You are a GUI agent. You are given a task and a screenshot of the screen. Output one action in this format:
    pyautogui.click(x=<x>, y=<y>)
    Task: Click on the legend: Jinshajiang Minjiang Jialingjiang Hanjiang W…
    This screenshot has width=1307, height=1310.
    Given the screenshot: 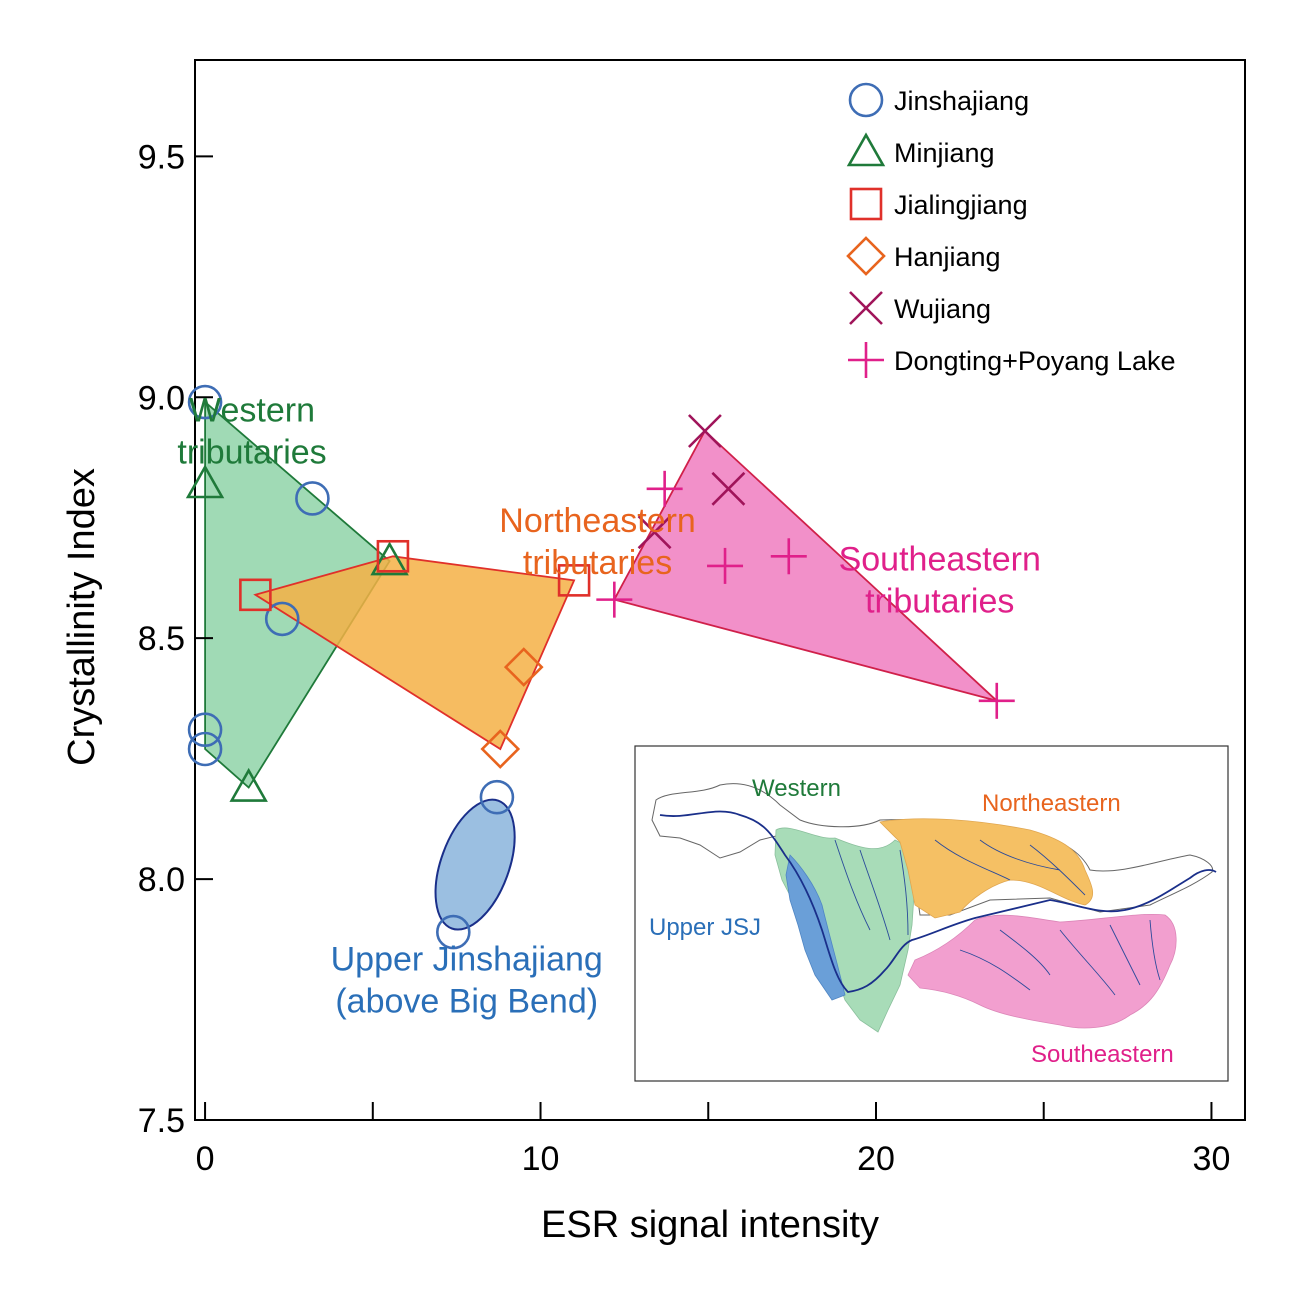 What is the action you would take?
    pyautogui.click(x=1010, y=230)
    